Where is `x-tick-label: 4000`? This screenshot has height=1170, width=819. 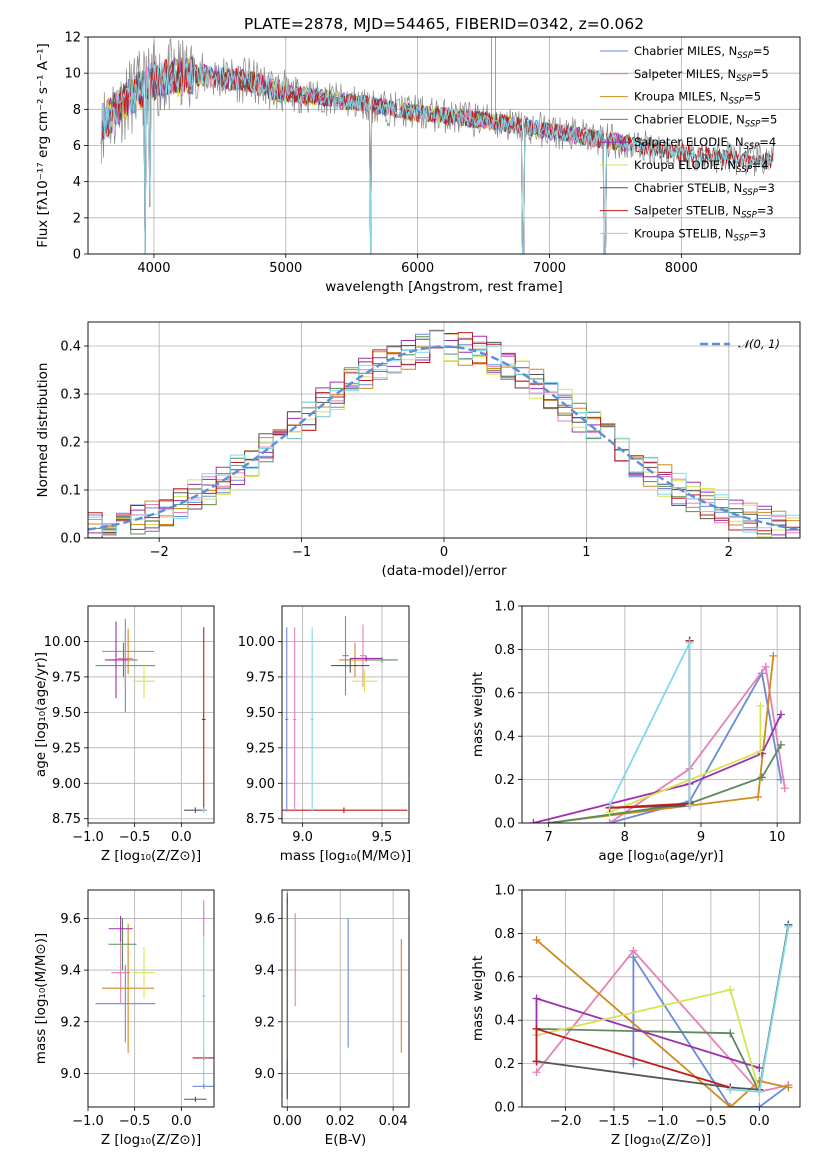 x-tick-label: 4000 is located at coordinates (153, 268).